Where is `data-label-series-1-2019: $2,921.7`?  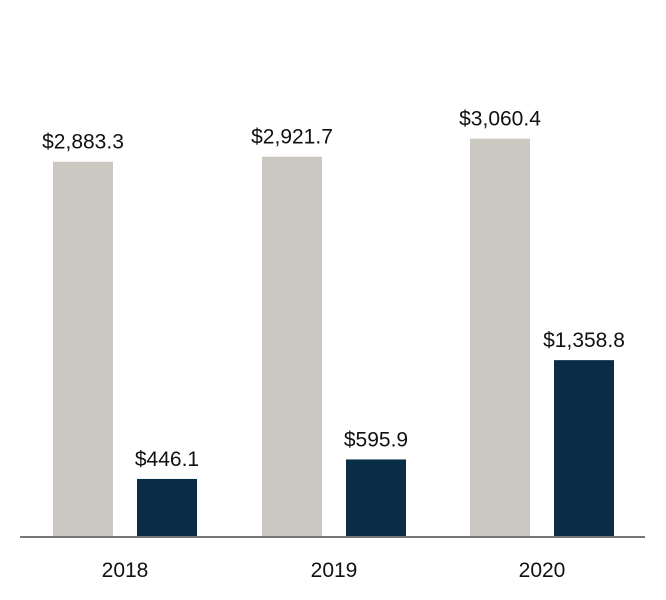 data-label-series-1-2019: $2,921.7 is located at coordinates (292, 137).